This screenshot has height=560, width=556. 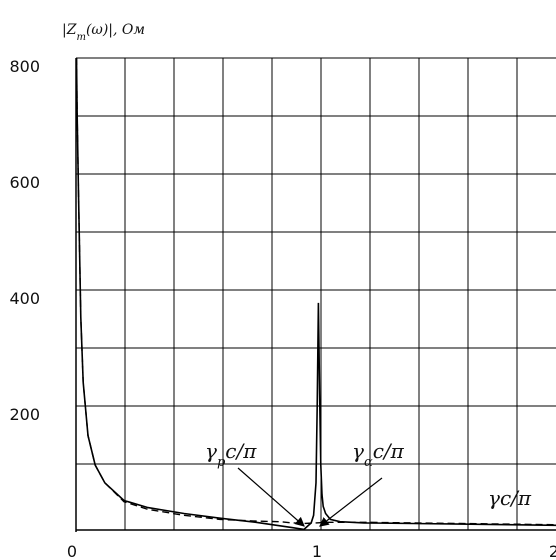 What do you see at coordinates (24, 414) in the screenshot?
I see `y-tick-label: 200` at bounding box center [24, 414].